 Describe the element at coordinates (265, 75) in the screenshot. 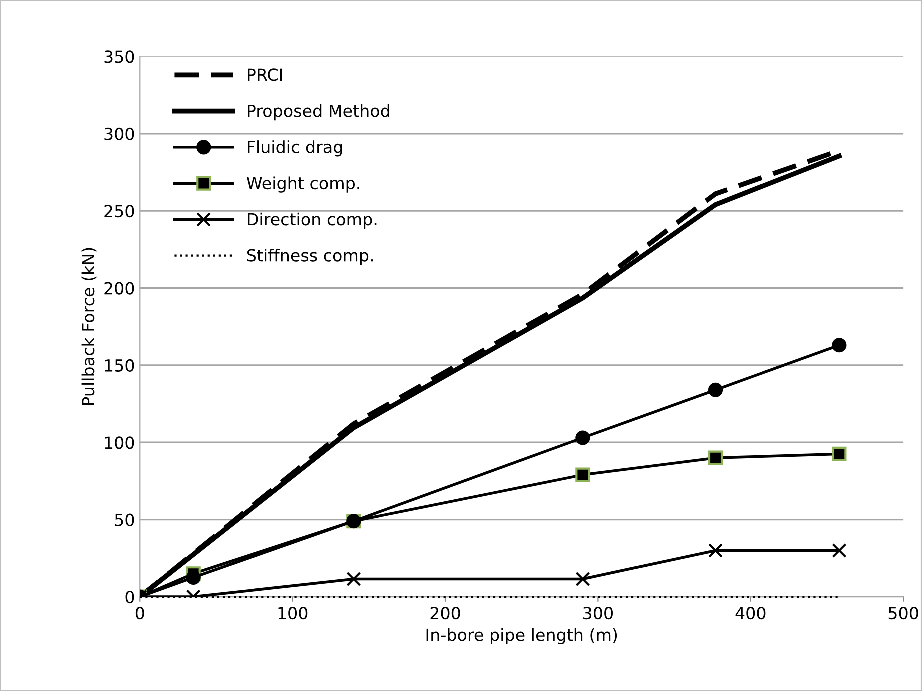

I see `legend-label: PRCI` at that location.